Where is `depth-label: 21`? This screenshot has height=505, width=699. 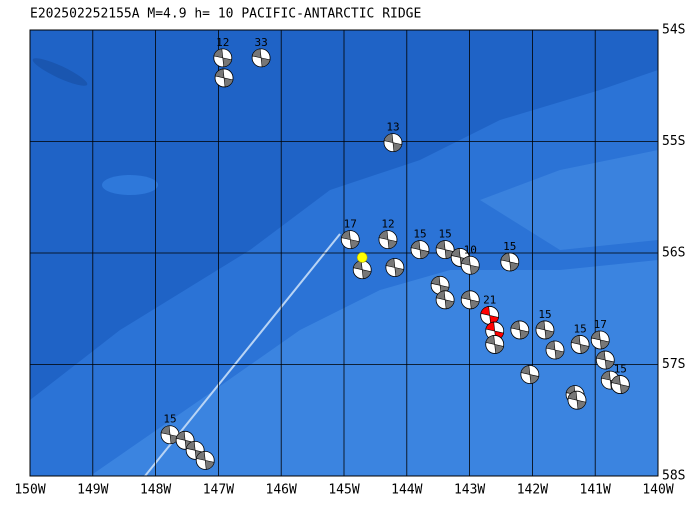 depth-label: 21 is located at coordinates (489, 299).